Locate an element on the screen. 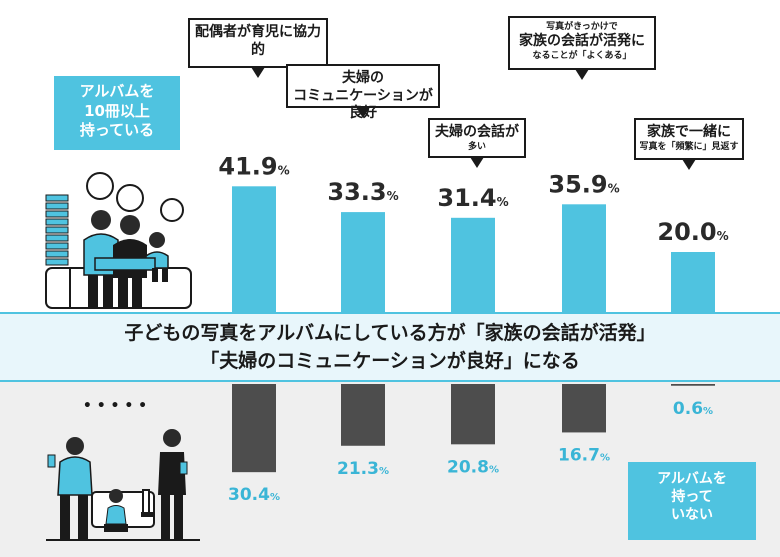  legend-tag-bottom-line-1: アルバムを is located at coordinates (692, 479).